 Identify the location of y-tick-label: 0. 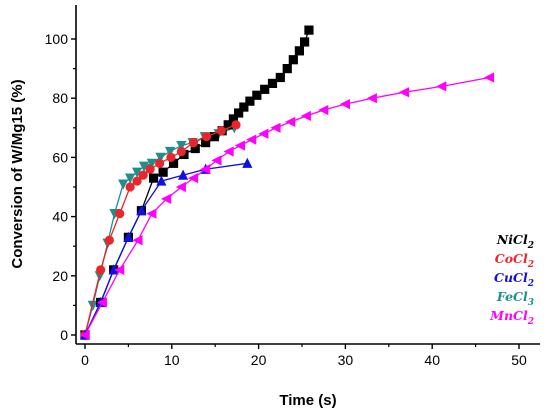
(64, 335).